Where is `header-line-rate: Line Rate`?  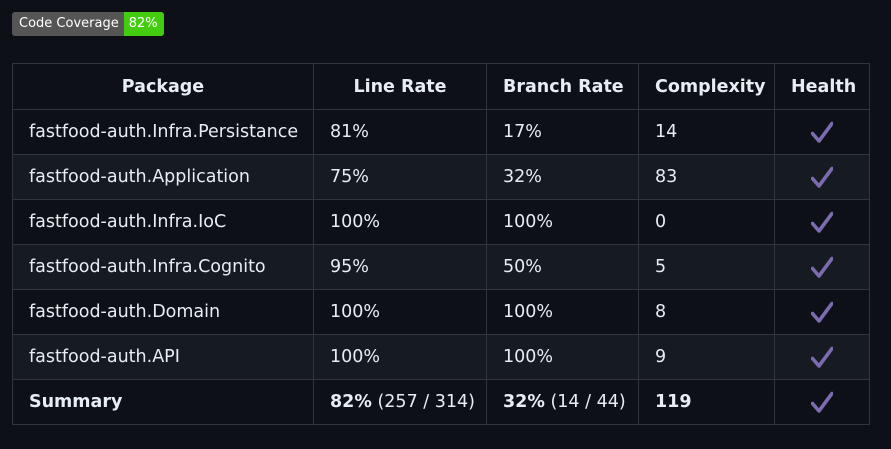
header-line-rate: Line Rate is located at coordinates (400, 86).